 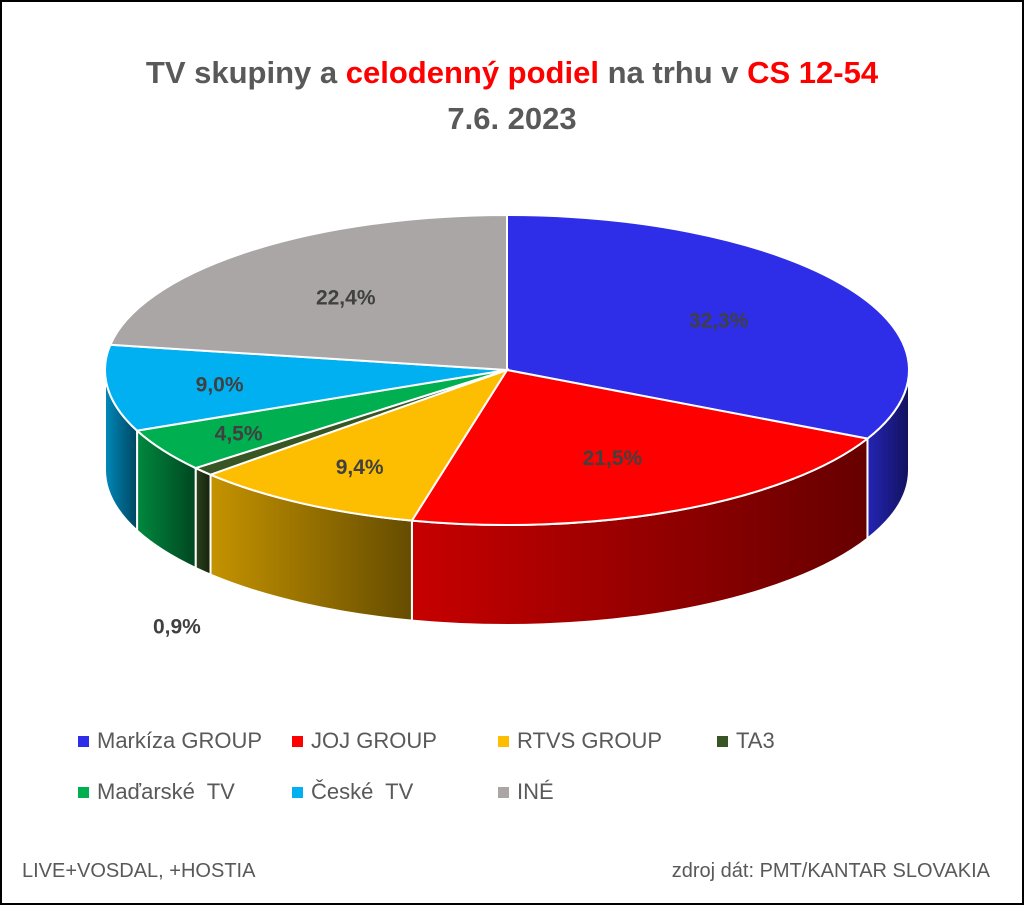 What do you see at coordinates (719, 320) in the screenshot?
I see `data-label-0: 32,3%` at bounding box center [719, 320].